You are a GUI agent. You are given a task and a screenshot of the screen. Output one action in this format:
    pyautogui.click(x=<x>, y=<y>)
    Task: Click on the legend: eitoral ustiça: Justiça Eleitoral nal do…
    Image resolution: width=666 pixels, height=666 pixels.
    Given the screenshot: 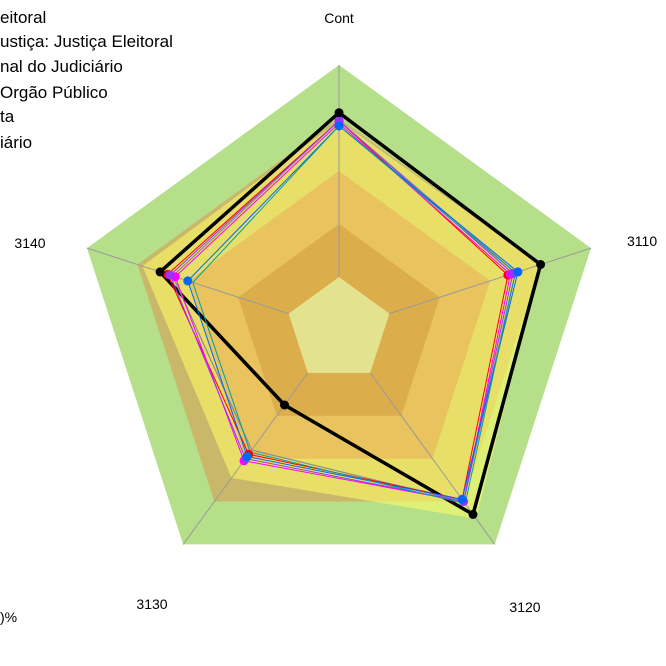 What is the action you would take?
    pyautogui.click(x=86, y=80)
    